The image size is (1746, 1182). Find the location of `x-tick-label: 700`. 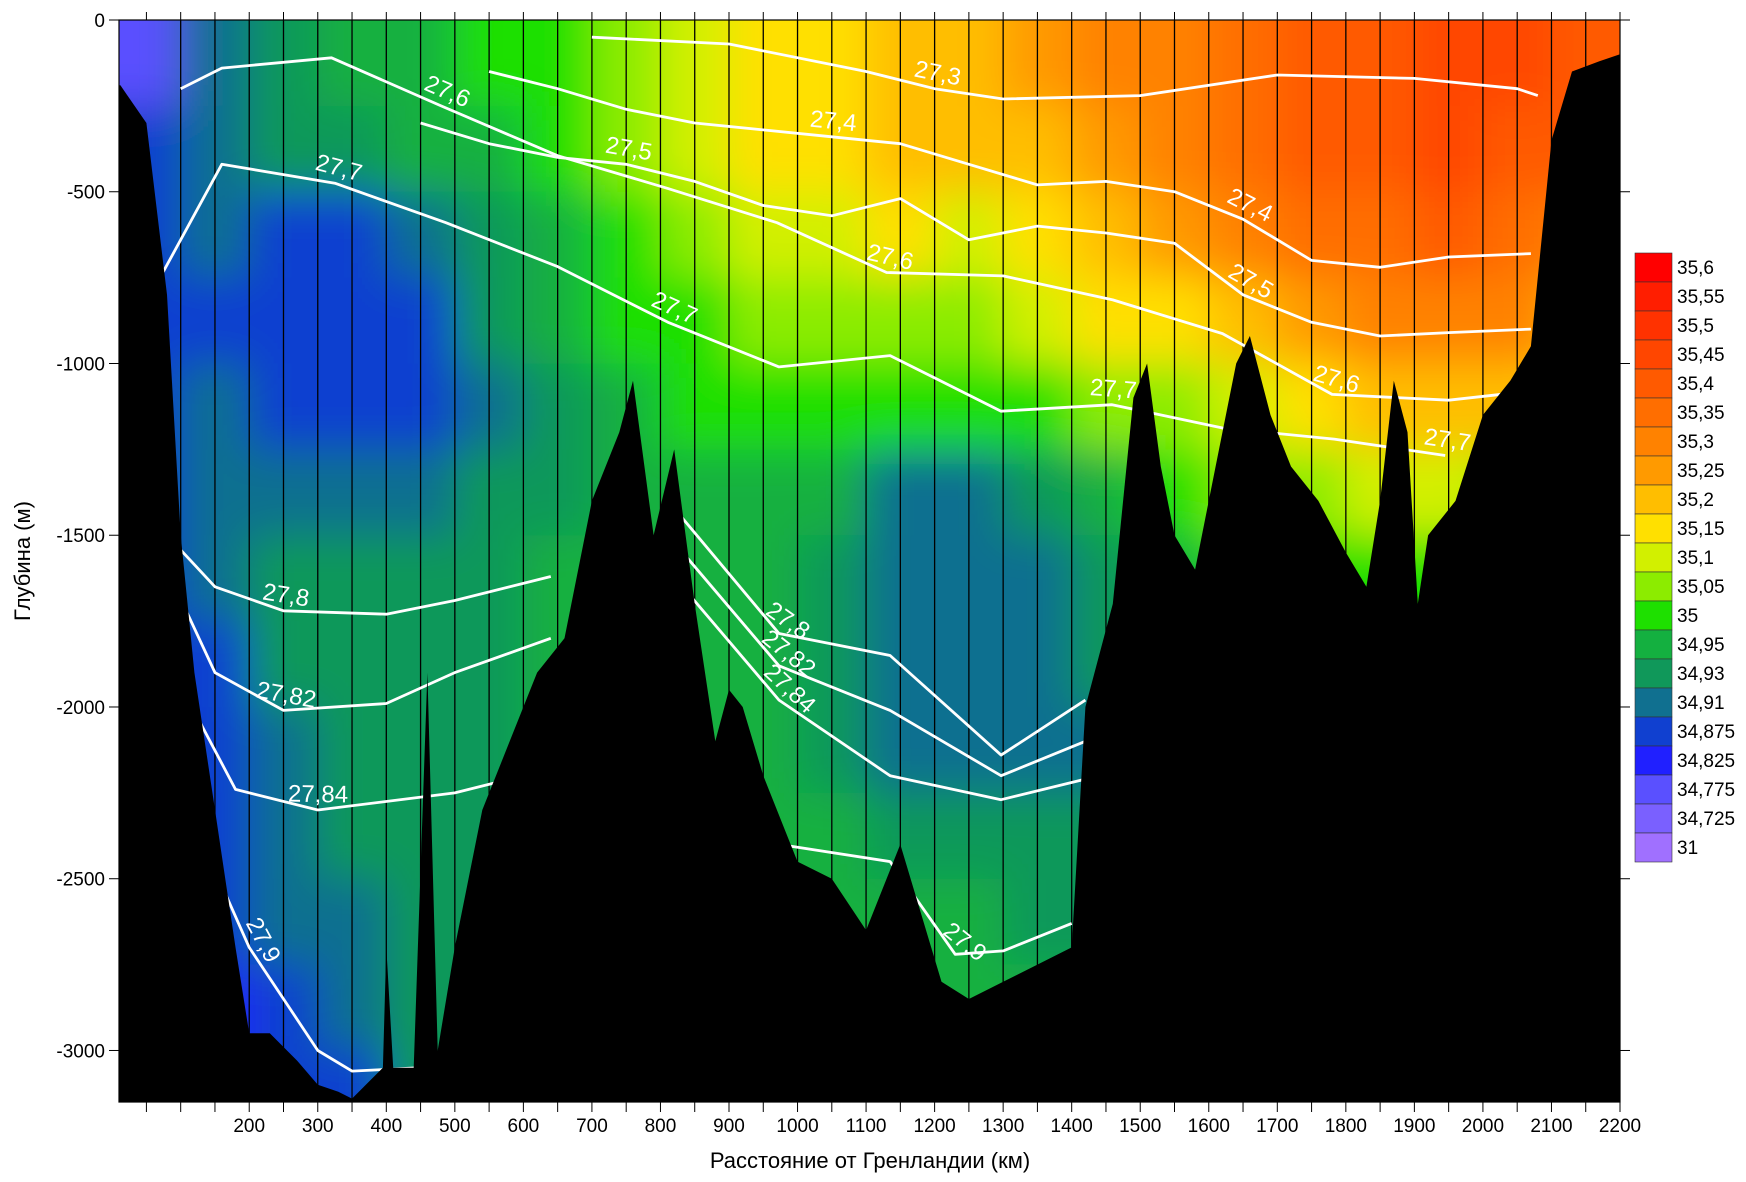

x-tick-label: 700 is located at coordinates (592, 1126).